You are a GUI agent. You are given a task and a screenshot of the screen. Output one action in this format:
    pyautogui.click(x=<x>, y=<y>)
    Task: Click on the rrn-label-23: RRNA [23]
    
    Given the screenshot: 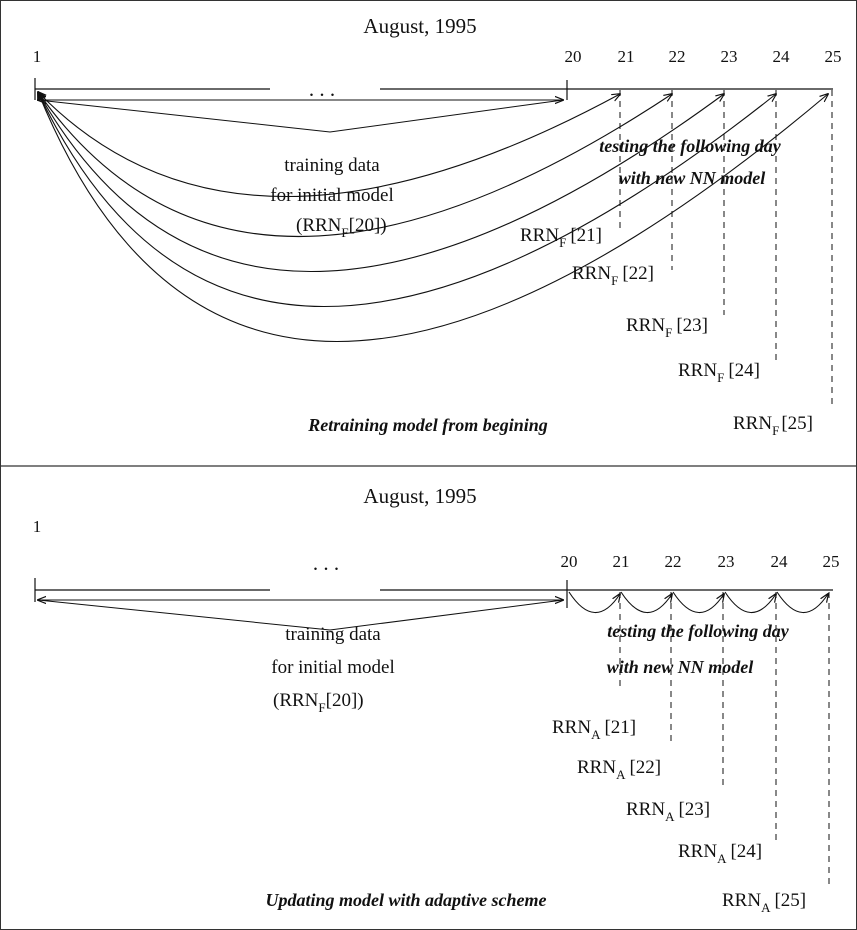 What is the action you would take?
    pyautogui.click(x=668, y=811)
    